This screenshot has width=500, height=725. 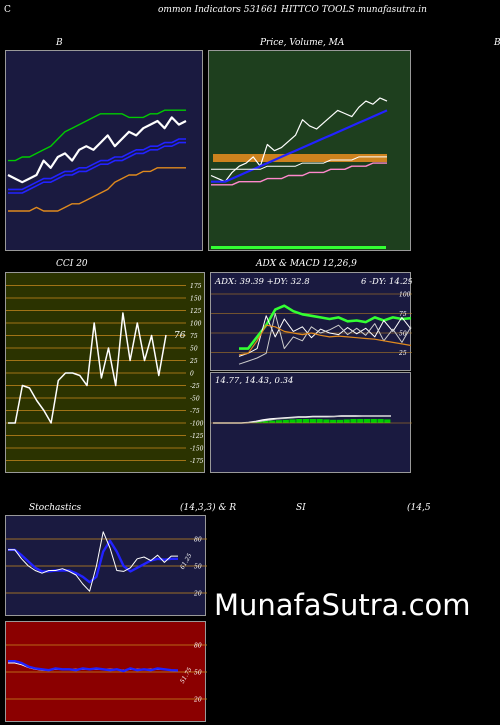 What do you see at coordinates (403, 334) in the screenshot?
I see `adx-tick-label: 50` at bounding box center [403, 334].